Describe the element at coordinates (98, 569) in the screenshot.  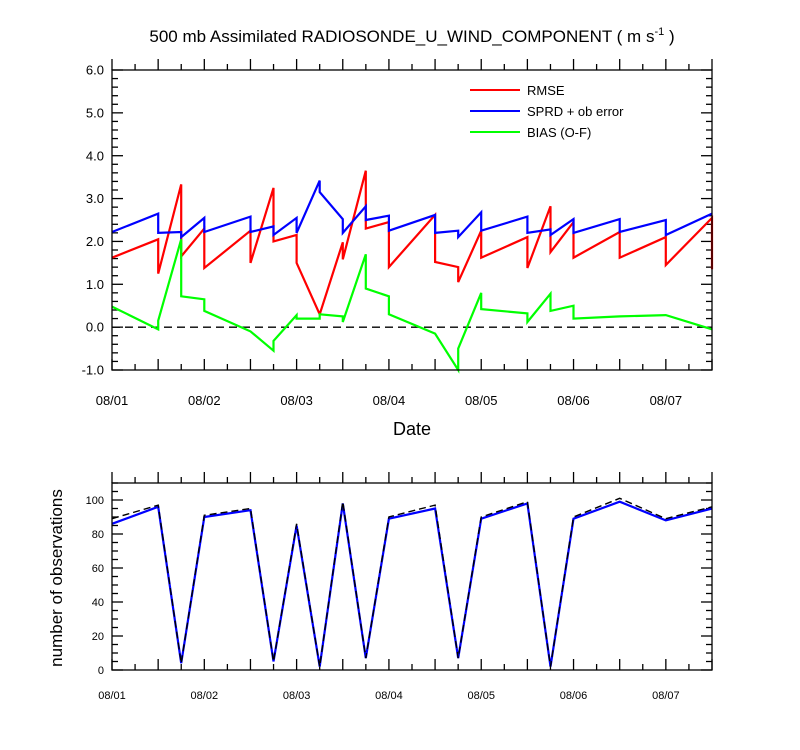
I see `y-tick-label: 60` at that location.